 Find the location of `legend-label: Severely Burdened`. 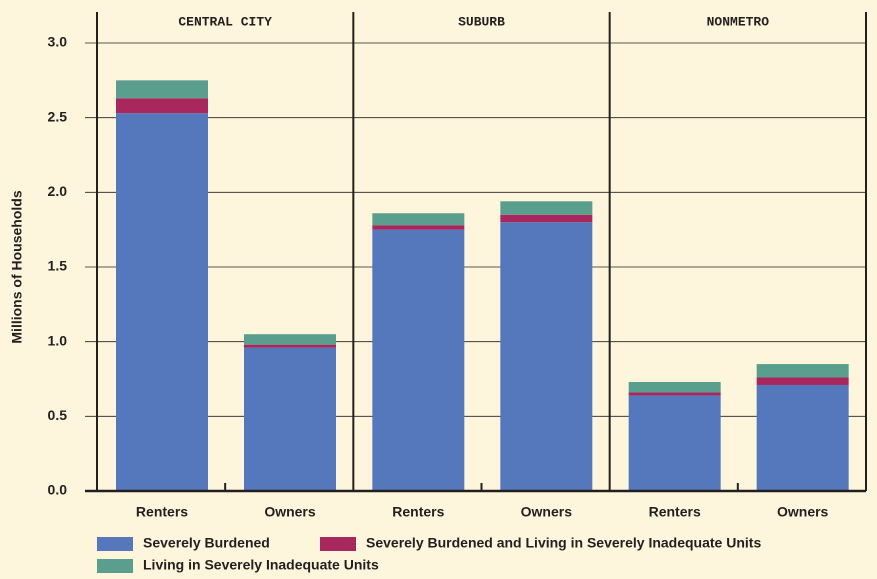

legend-label: Severely Burdened is located at coordinates (206, 543).